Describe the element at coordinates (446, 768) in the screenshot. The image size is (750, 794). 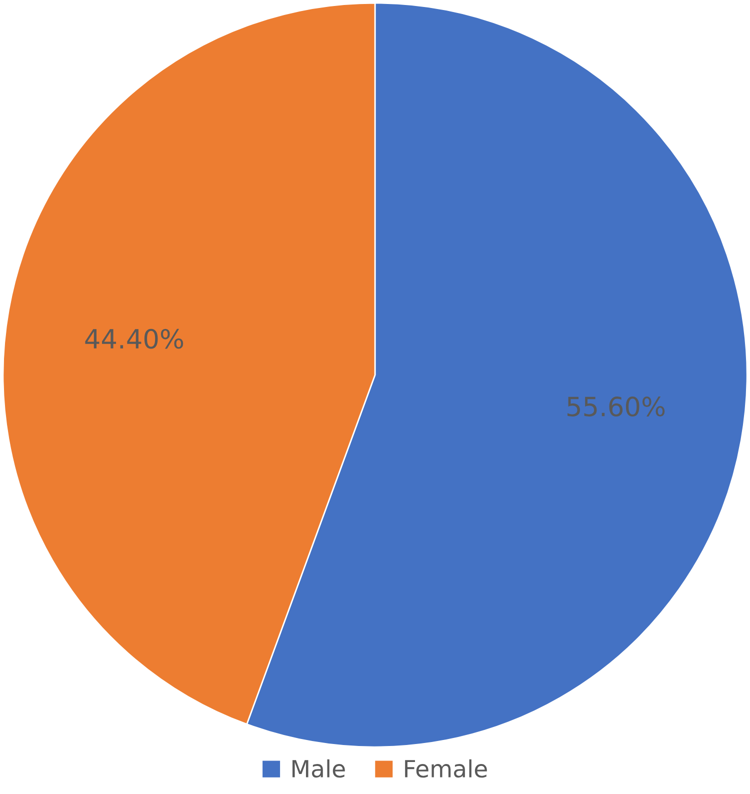
I see `legend-label: Female` at that location.